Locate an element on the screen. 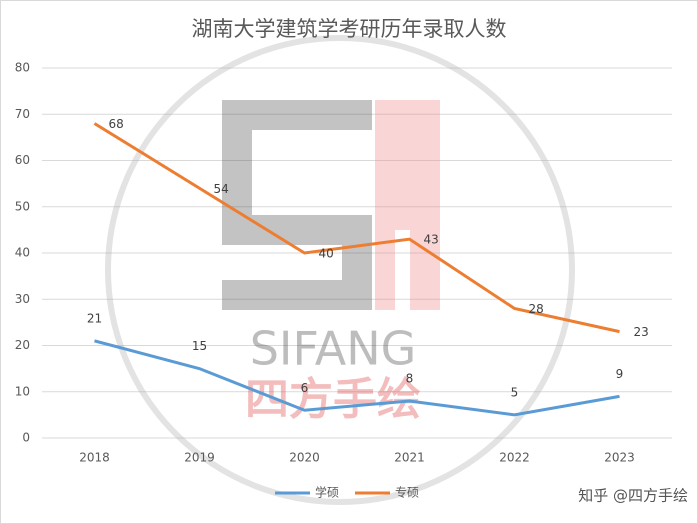 This screenshot has width=698, height=524. data-label: 54 is located at coordinates (221, 189).